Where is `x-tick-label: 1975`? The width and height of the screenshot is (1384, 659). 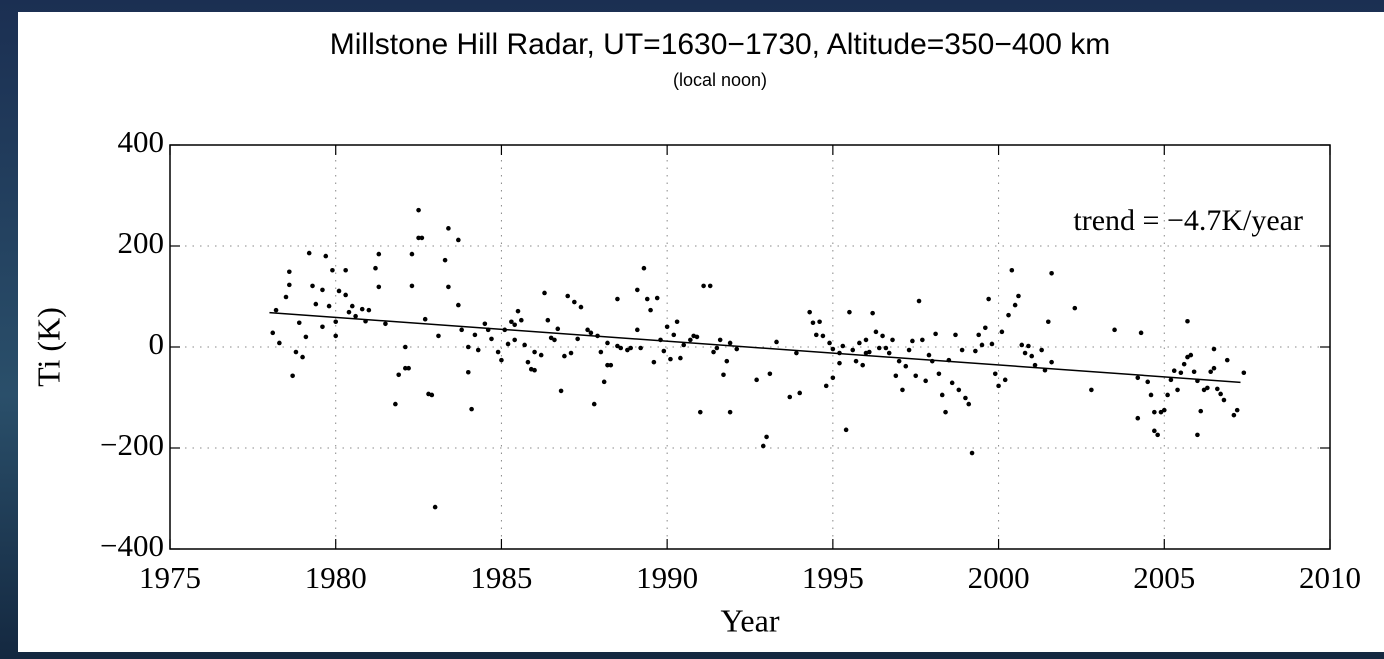 x-tick-label: 1975 is located at coordinates (170, 577).